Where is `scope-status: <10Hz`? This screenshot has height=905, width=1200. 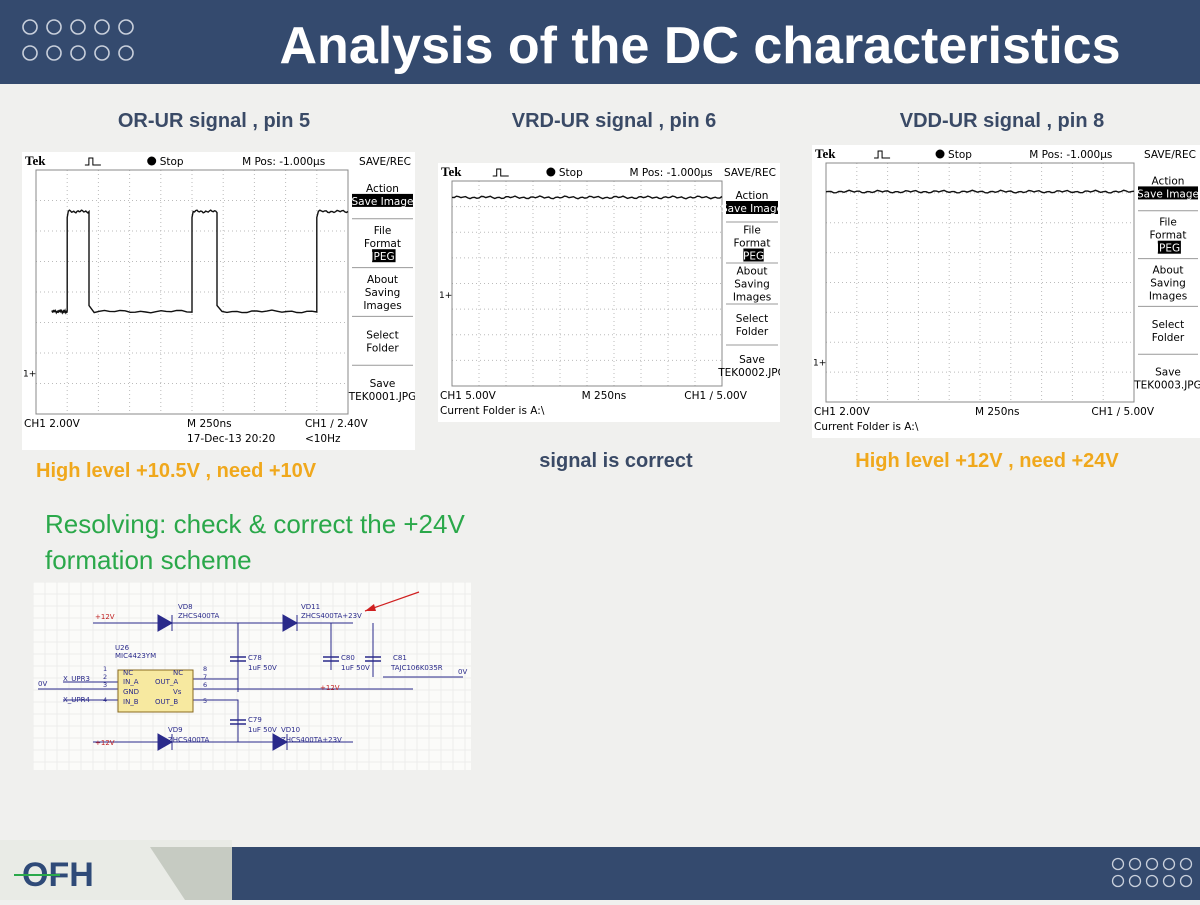 scope-status: <10Hz is located at coordinates (323, 439).